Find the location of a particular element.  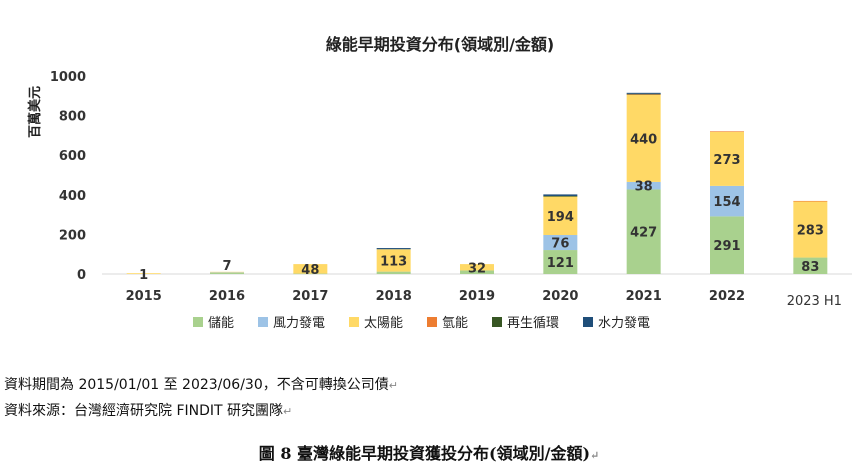

period-note: 資料期間為 2015/01/01 至 2023/06/30，不含可轉換公司債↵ is located at coordinates (201, 384).